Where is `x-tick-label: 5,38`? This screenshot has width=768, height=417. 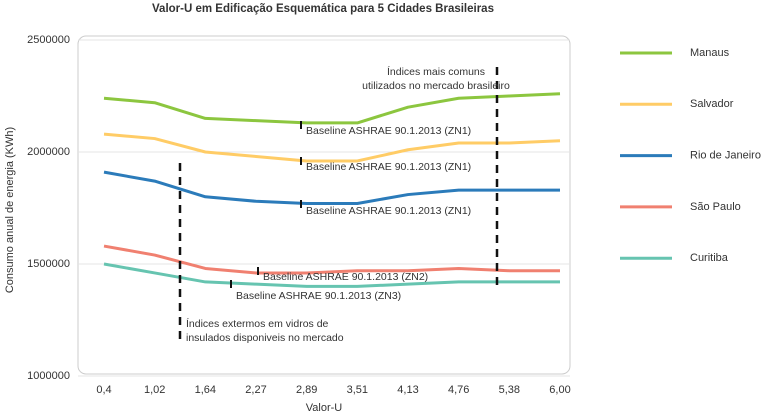
x-tick-label: 5,38 is located at coordinates (509, 390).